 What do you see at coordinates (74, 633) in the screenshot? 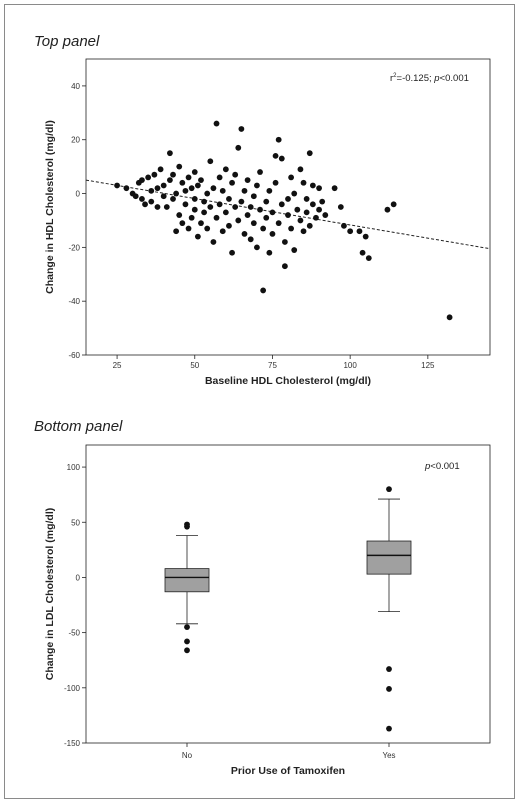
I see `bottom-y-tick-label: -50` at bounding box center [74, 633].